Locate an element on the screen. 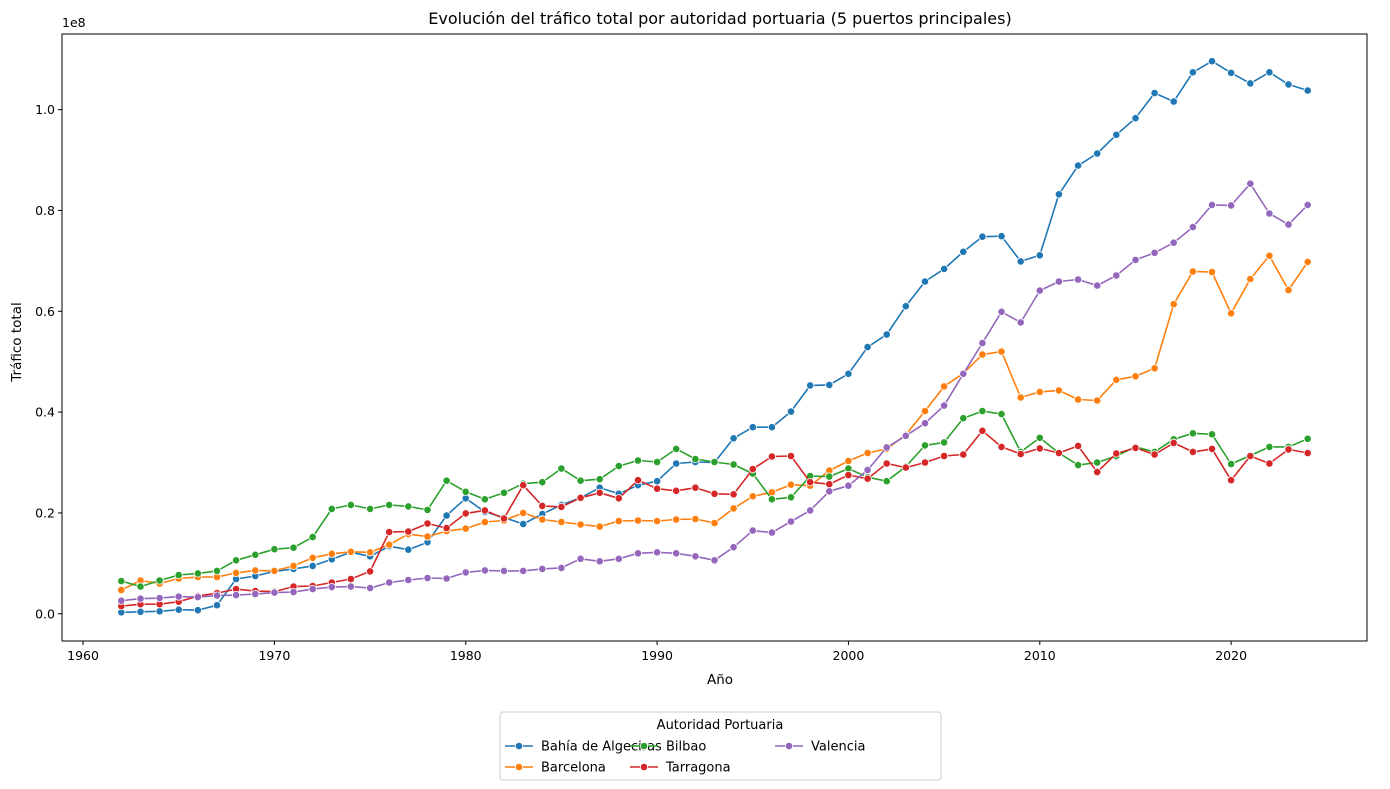  legend-label: Tarragona is located at coordinates (698, 768).